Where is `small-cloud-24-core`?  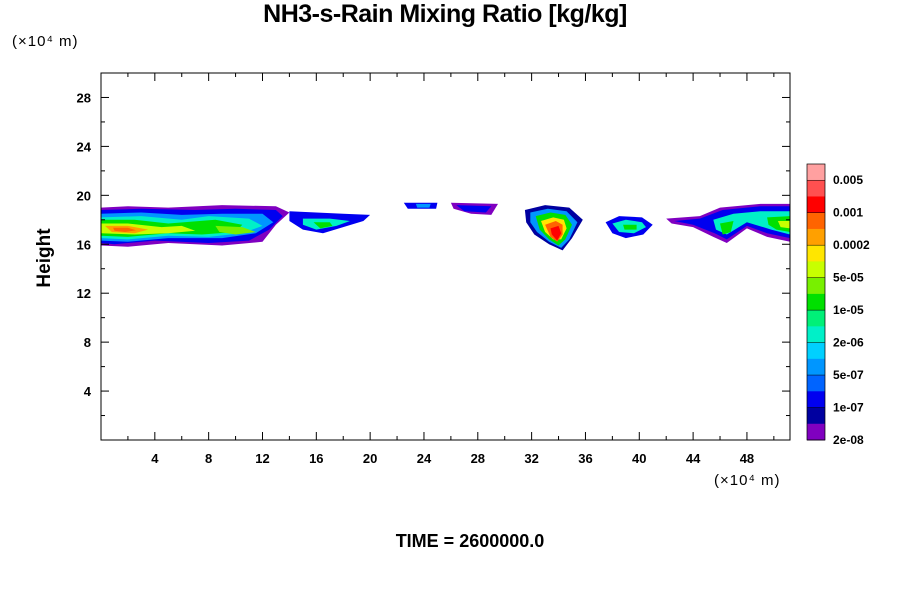 small-cloud-24-core is located at coordinates (423, 205).